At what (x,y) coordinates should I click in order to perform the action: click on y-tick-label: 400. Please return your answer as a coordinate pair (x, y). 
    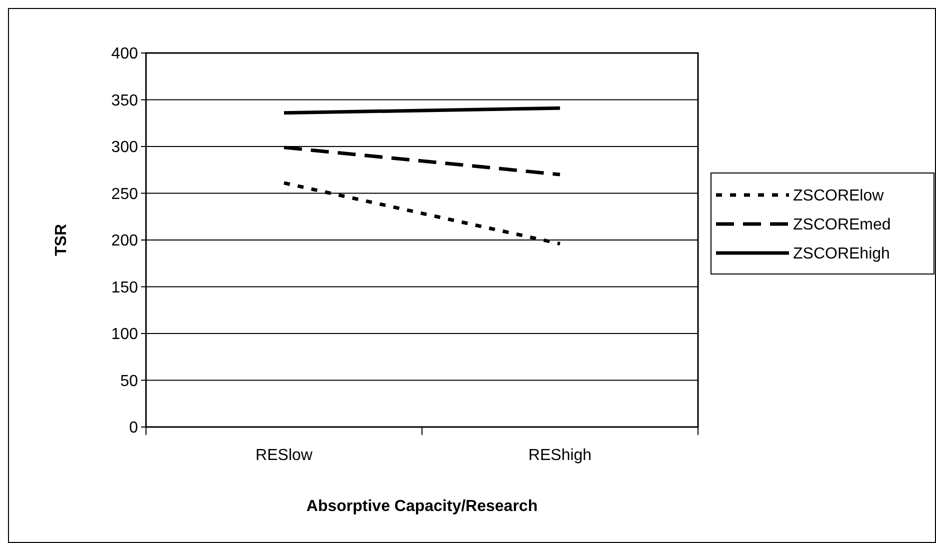
    Looking at the image, I should click on (124, 54).